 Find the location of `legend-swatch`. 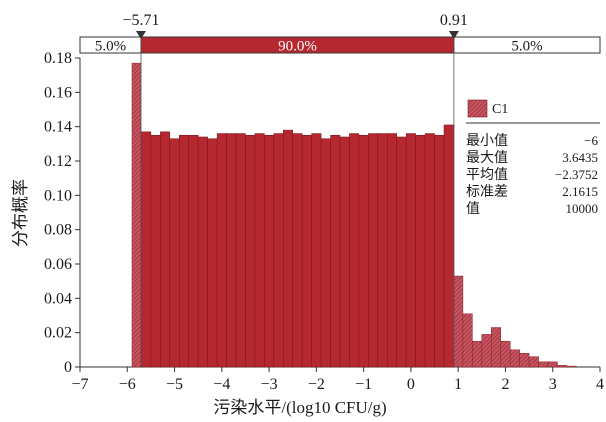

legend-swatch is located at coordinates (477, 108).